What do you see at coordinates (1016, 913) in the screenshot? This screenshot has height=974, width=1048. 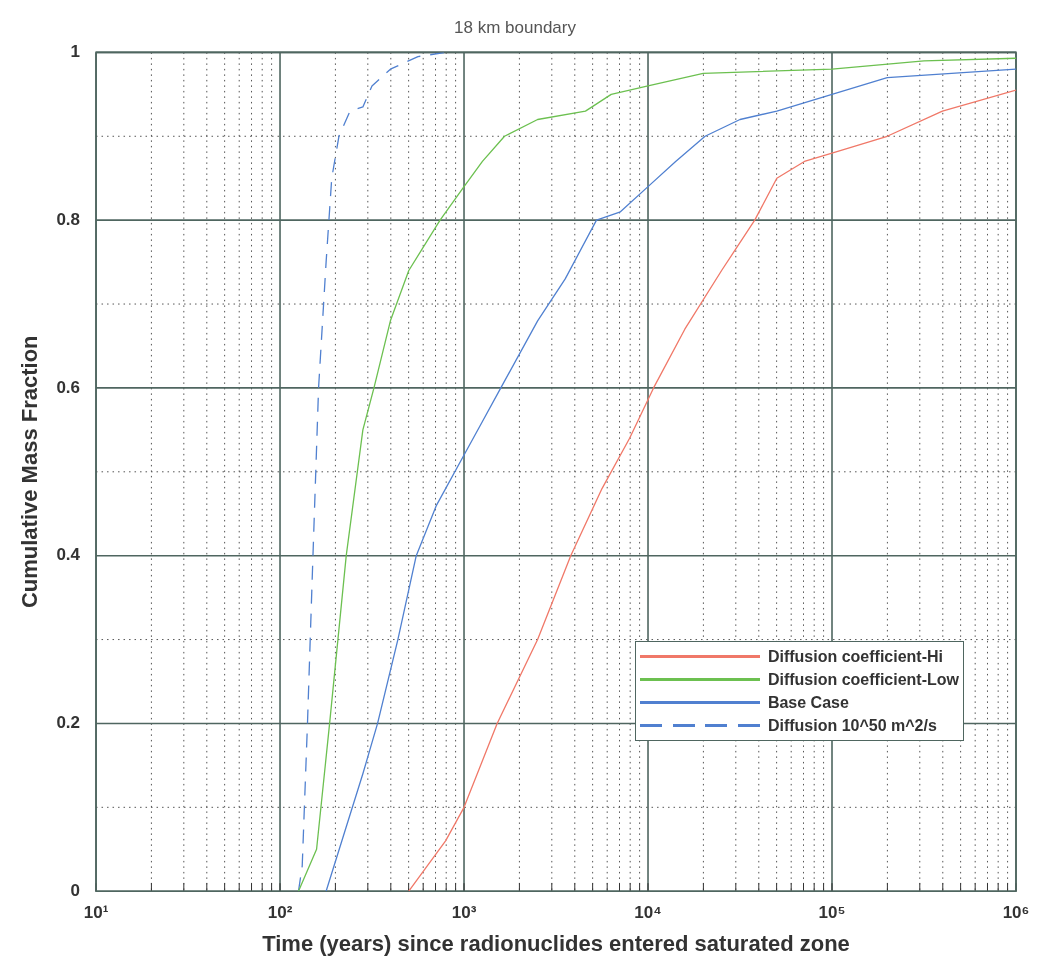 I see `x-tick-label: 10⁶` at bounding box center [1016, 913].